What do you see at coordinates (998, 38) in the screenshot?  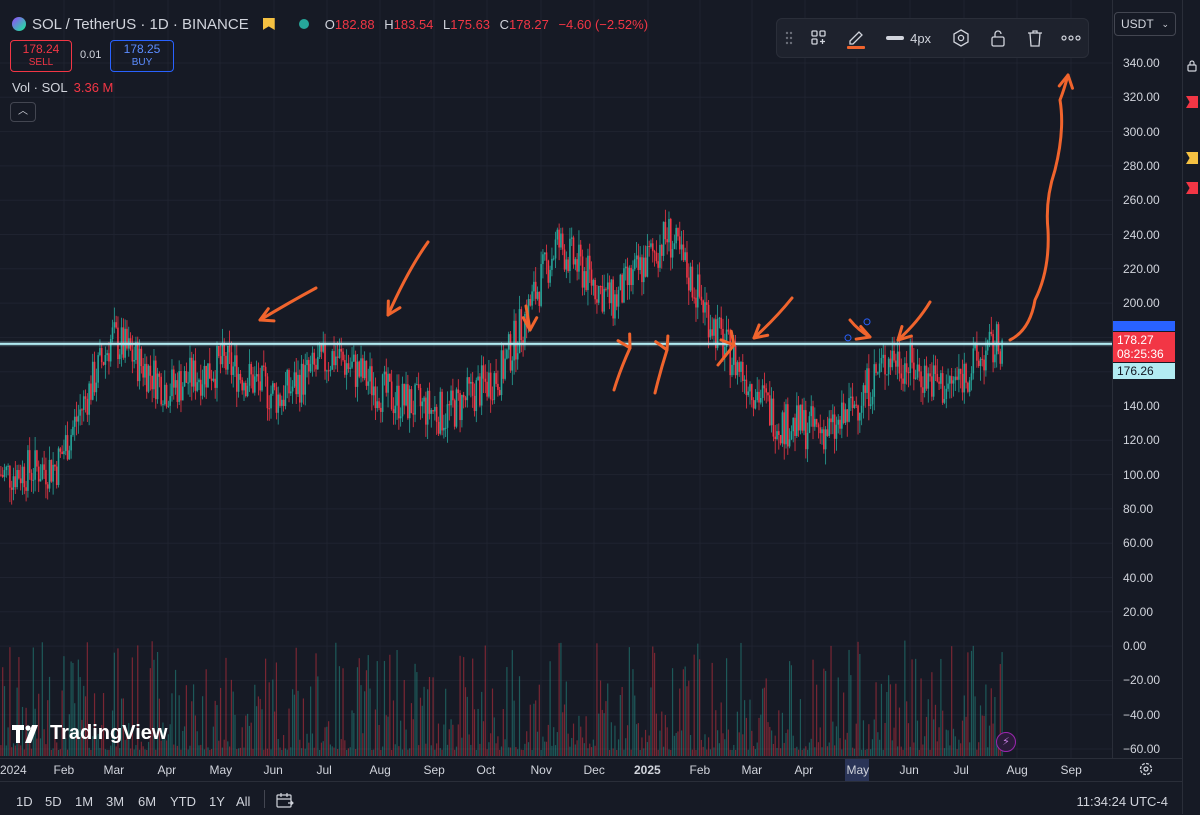 I see `unlock-icon` at bounding box center [998, 38].